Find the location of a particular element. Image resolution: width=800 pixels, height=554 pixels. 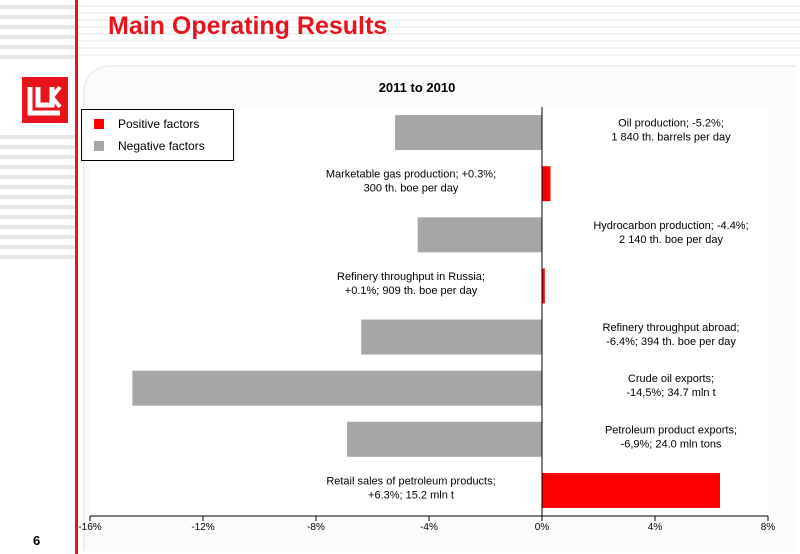

x-tick-label: -16% is located at coordinates (89, 527).